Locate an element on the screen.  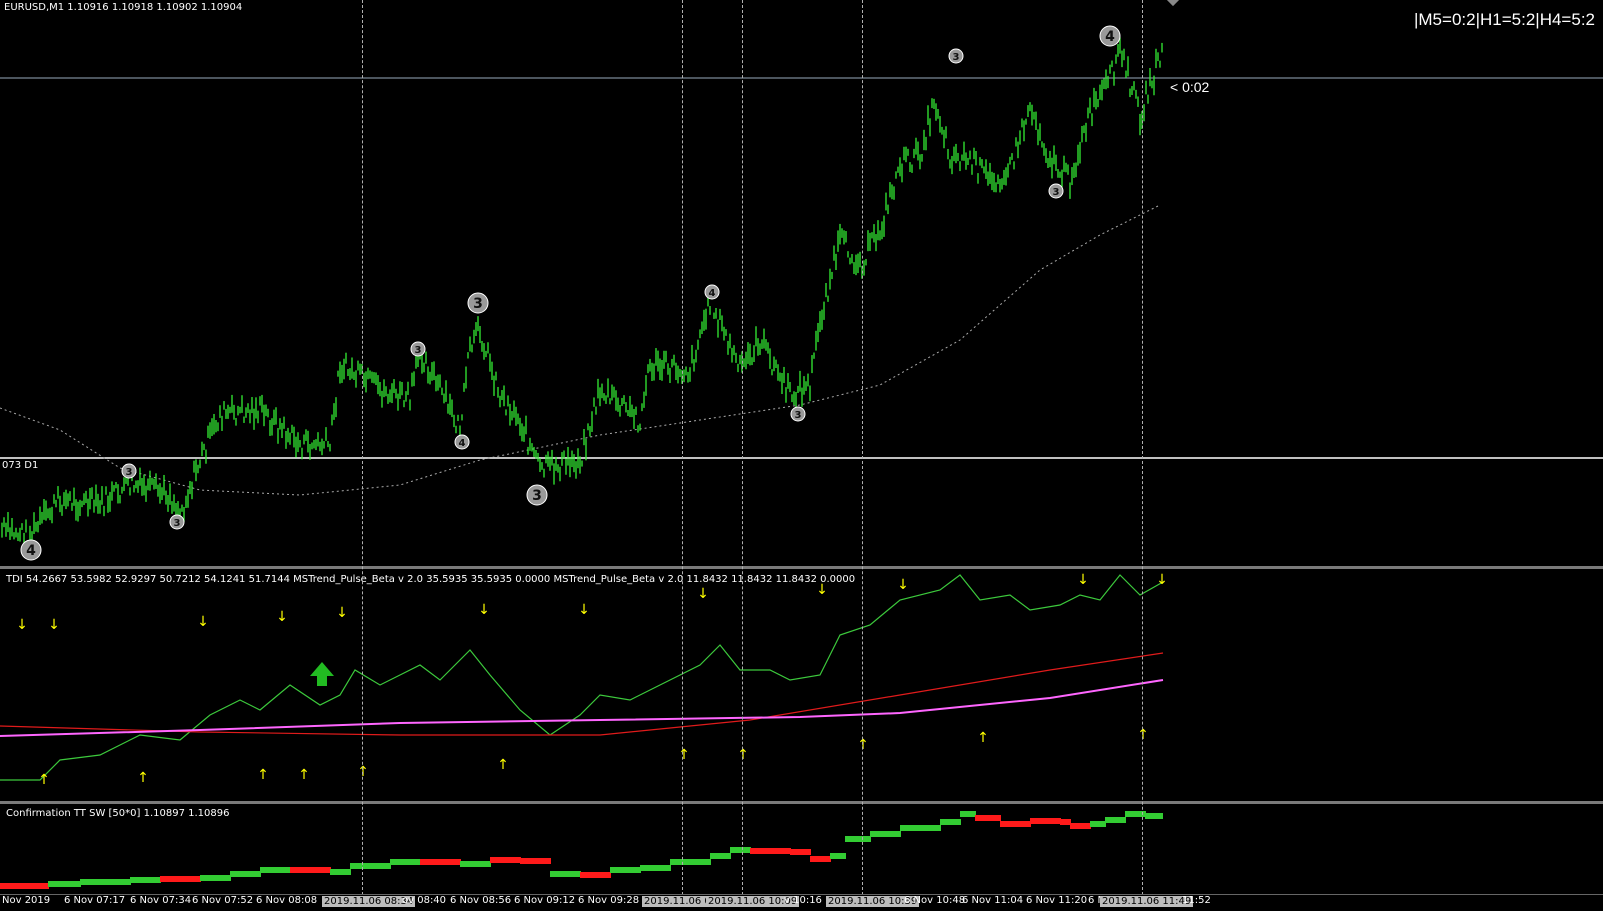
tdi-red-line is located at coordinates (582, 694).